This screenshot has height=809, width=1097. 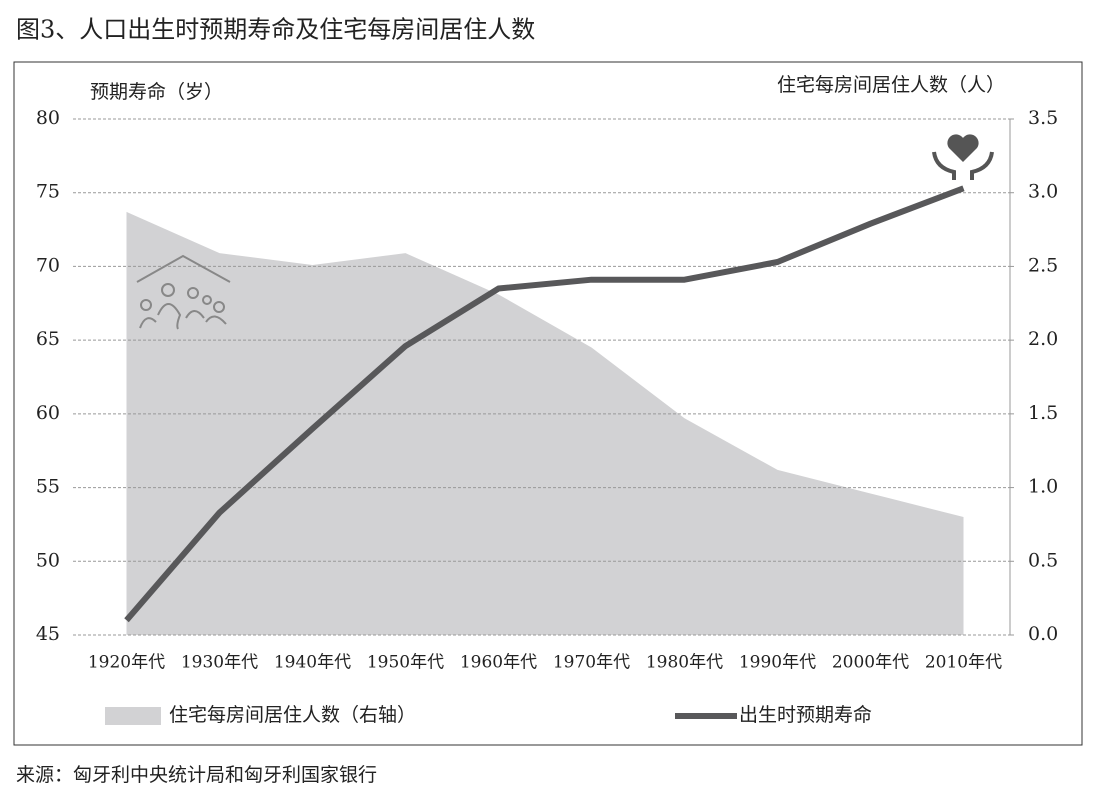 What do you see at coordinates (48, 413) in the screenshot?
I see `y-tick-label: 60` at bounding box center [48, 413].